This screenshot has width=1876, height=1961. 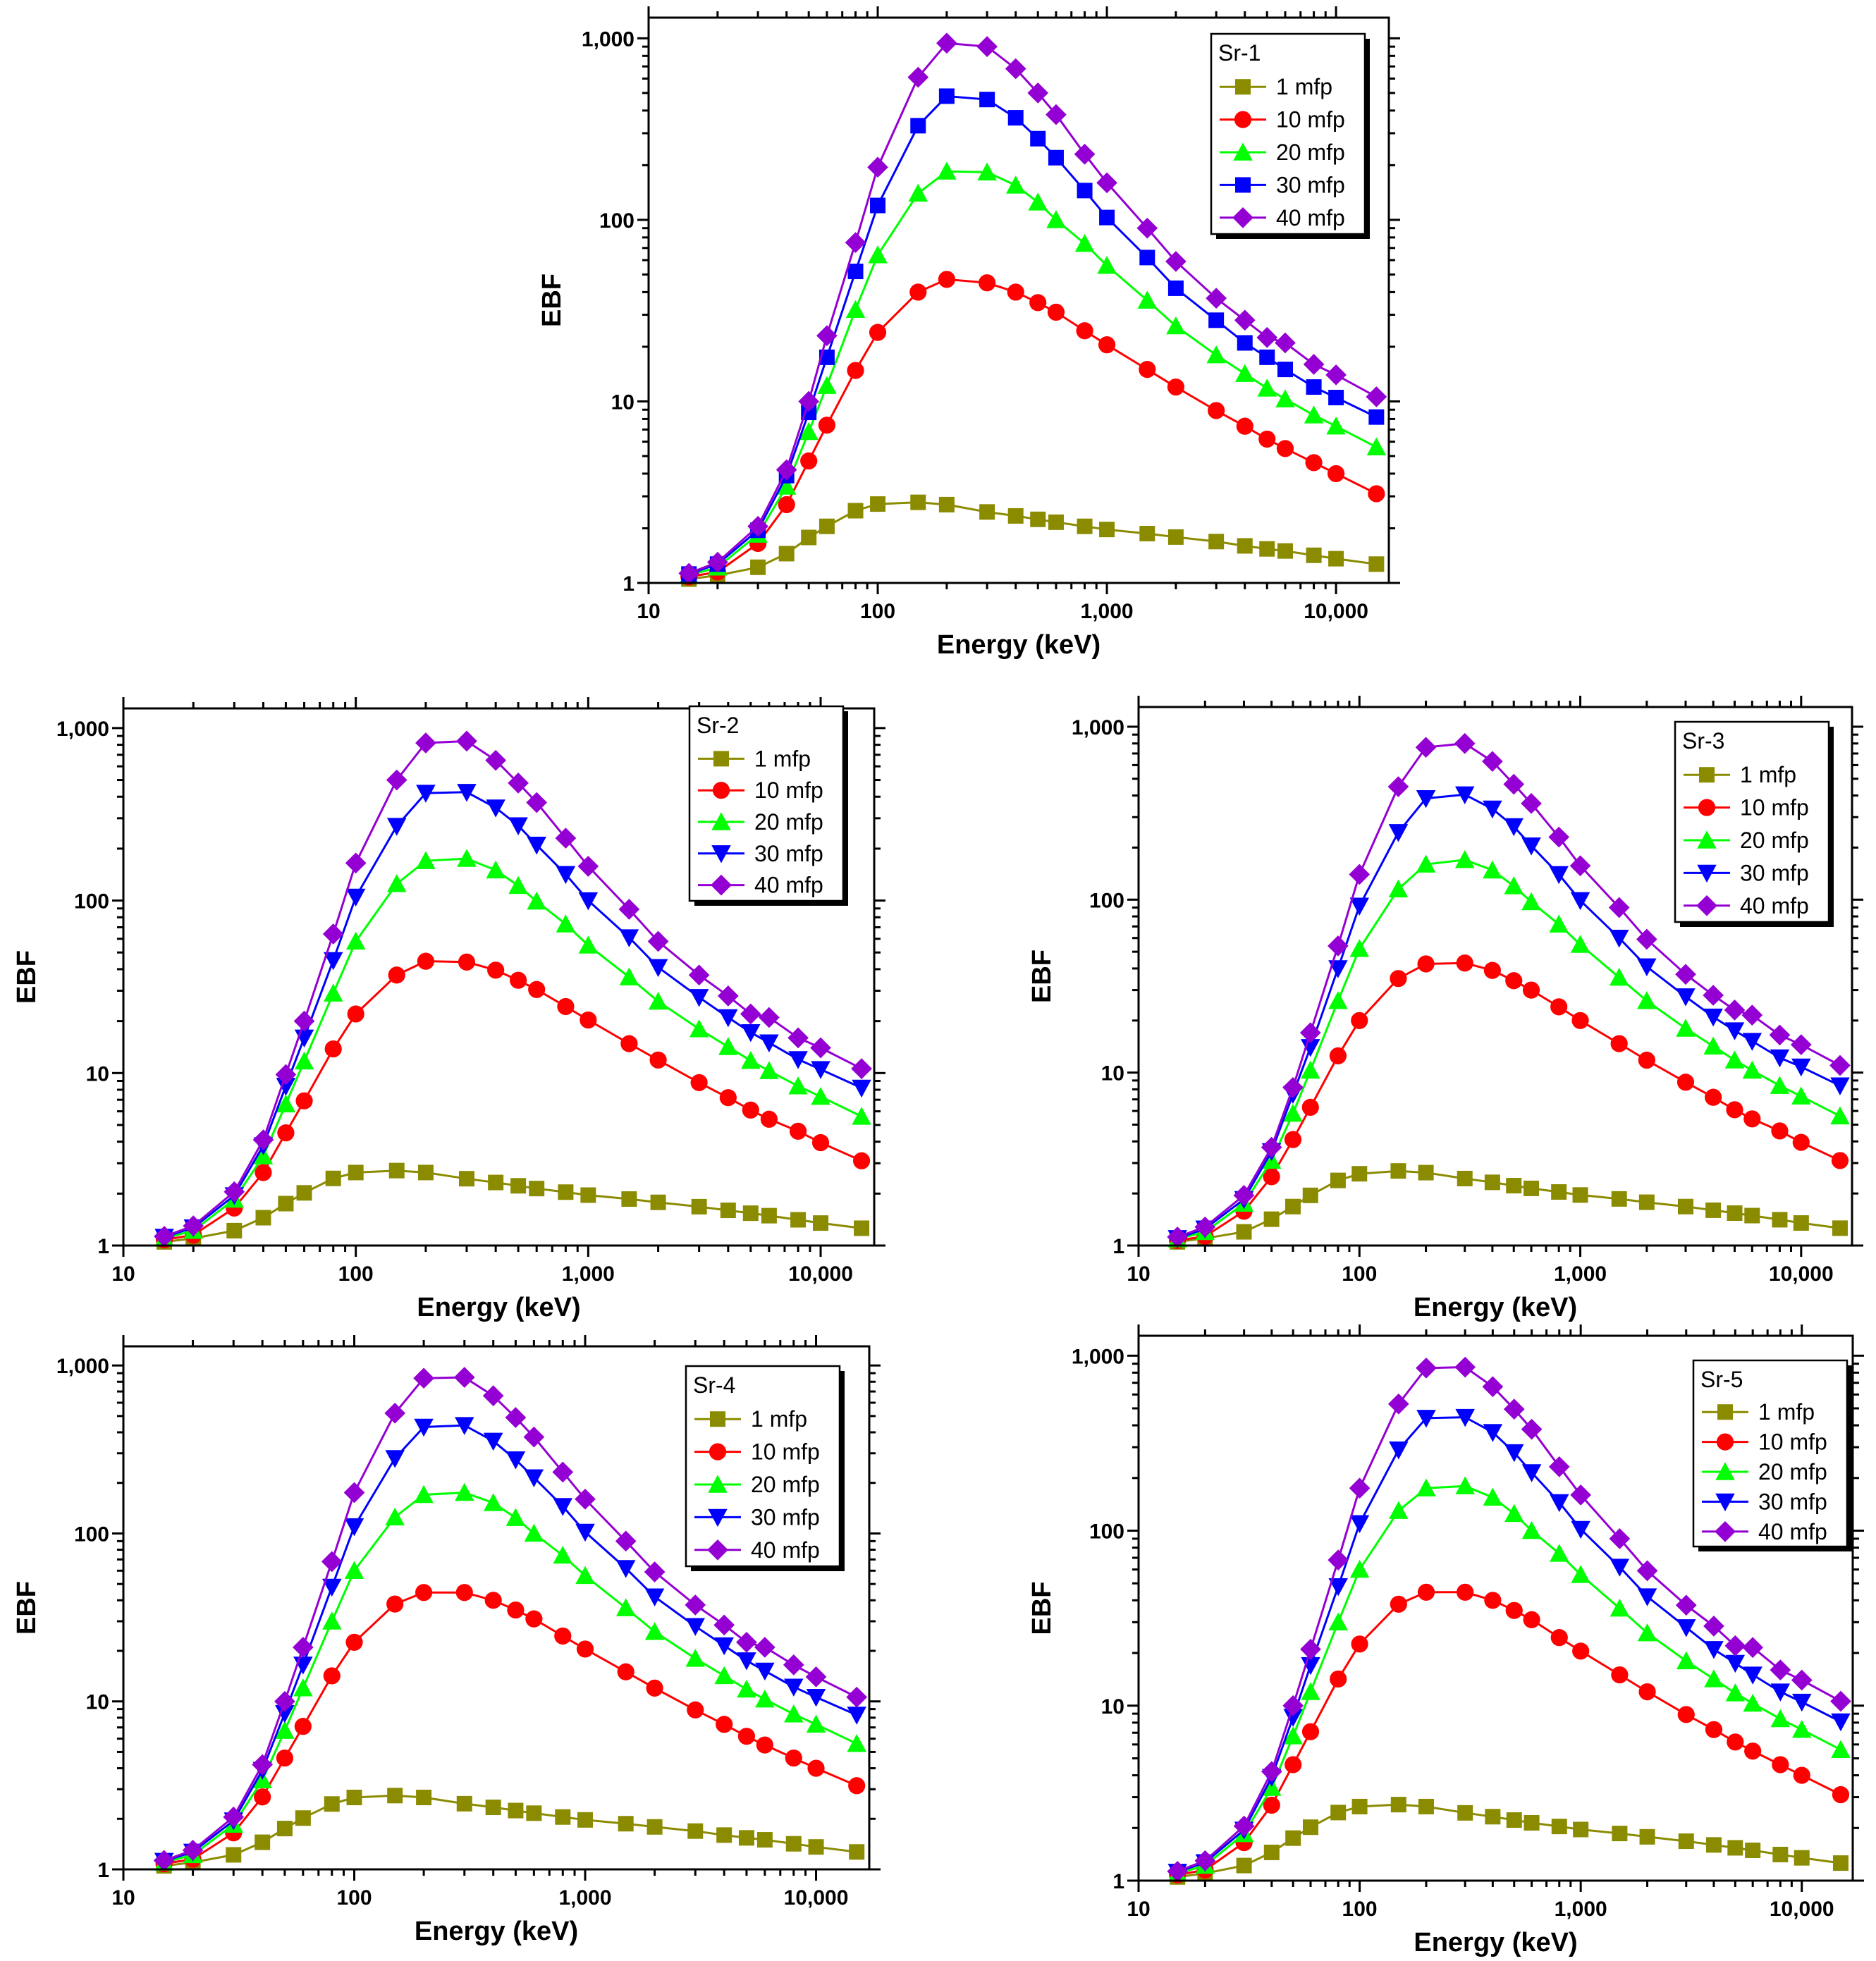 What do you see at coordinates (1360, 1910) in the screenshot?
I see `x-tick-label: 100` at bounding box center [1360, 1910].